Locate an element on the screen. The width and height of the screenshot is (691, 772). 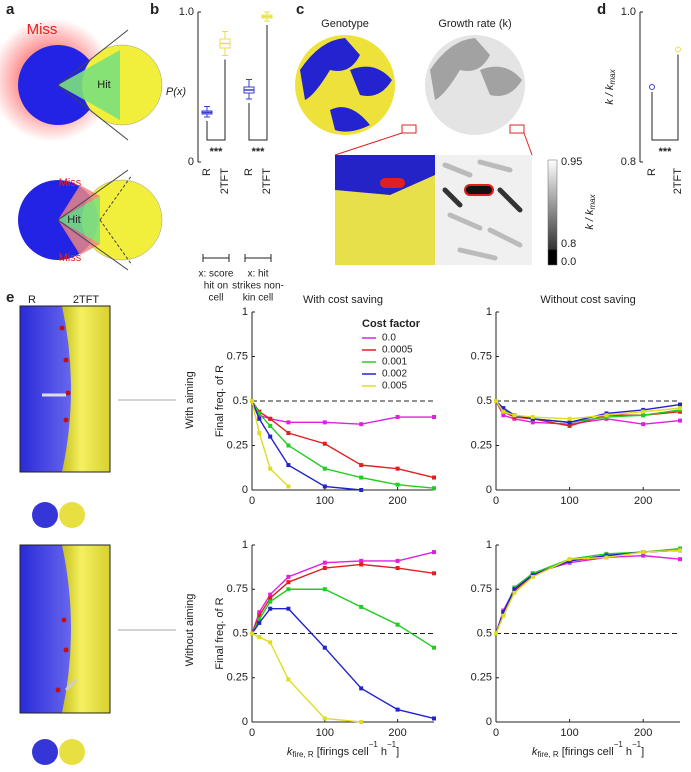
panel-label: c is located at coordinates (300, 9).